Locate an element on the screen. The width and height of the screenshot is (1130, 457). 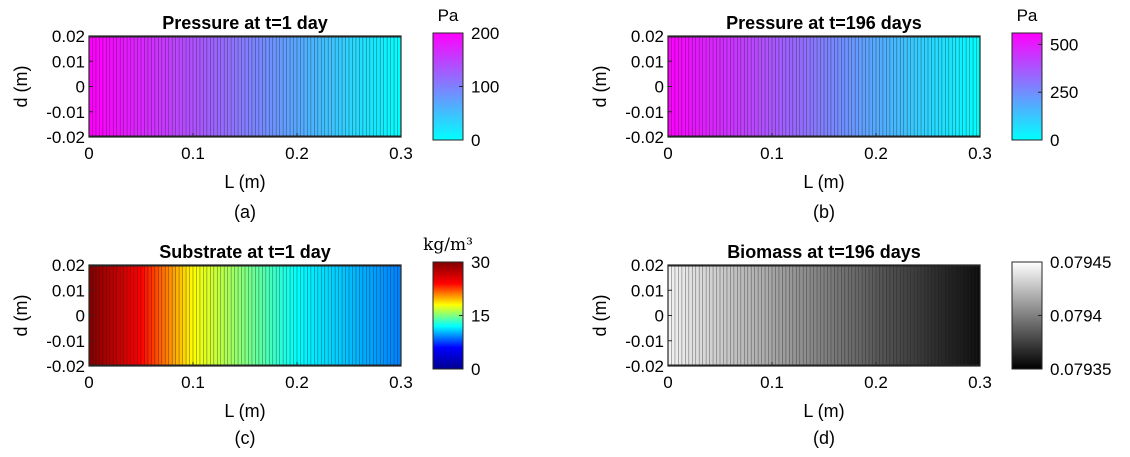
colorbar-tick-label: 200 is located at coordinates (485, 33).